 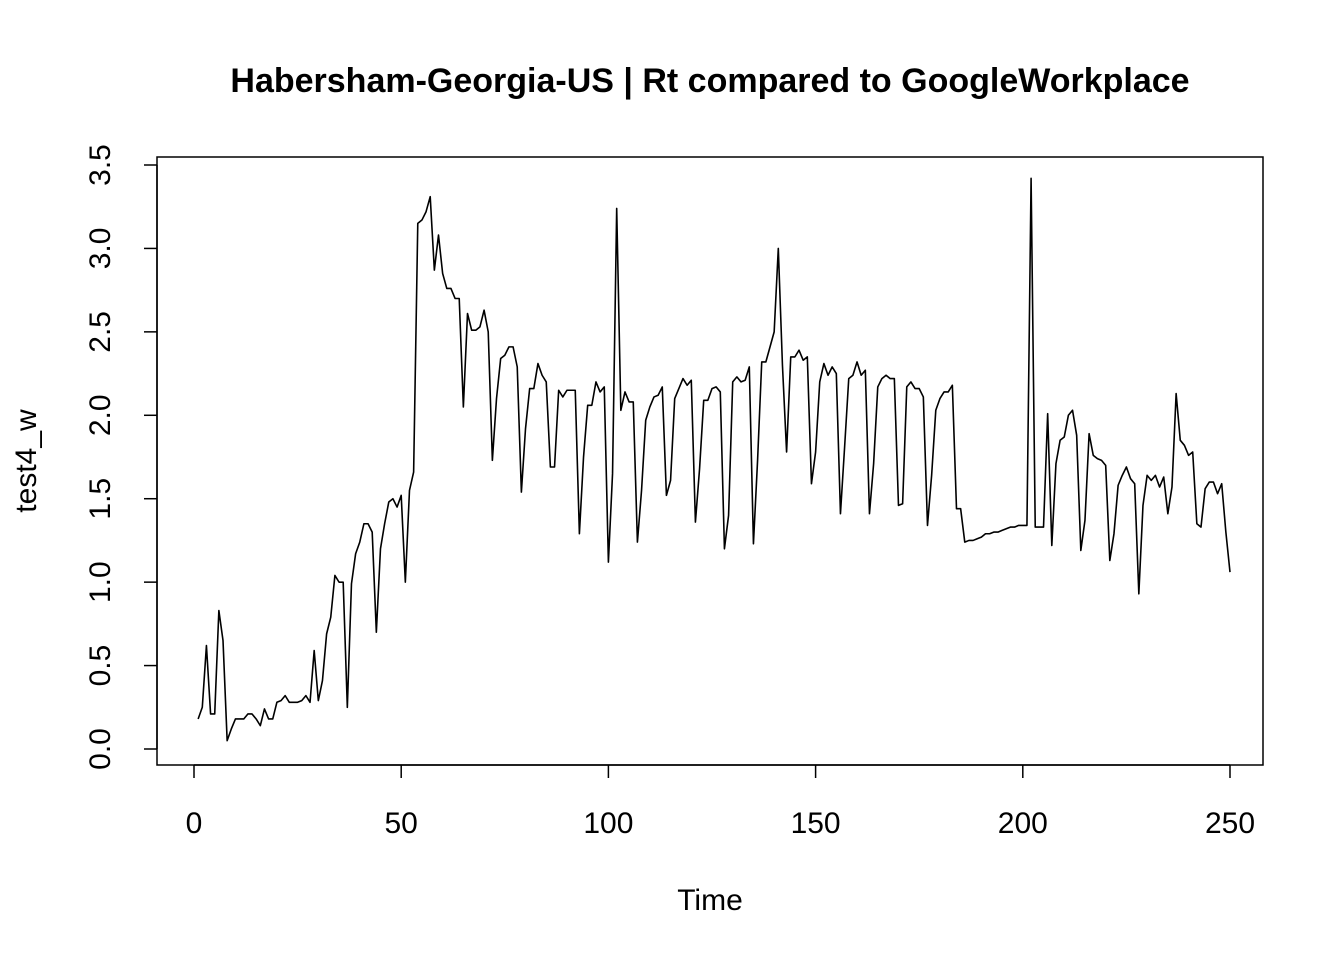 I want to click on x-tick-label: 0, so click(x=194, y=823).